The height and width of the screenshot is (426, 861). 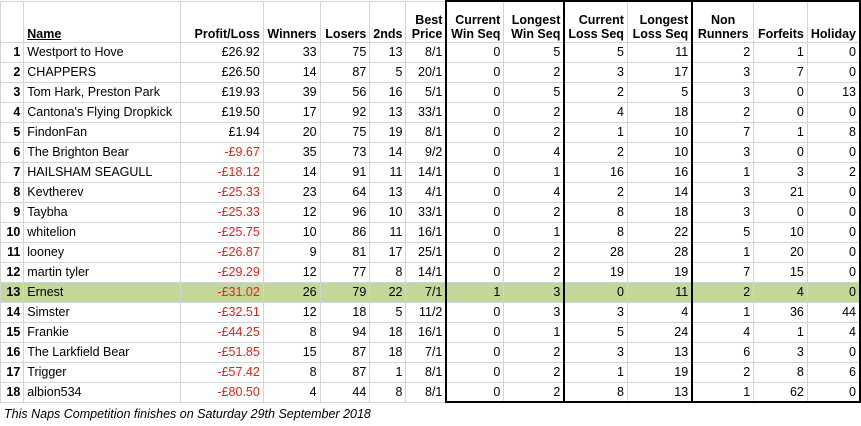 I want to click on longest-win-seq-cell: 3, so click(x=534, y=312).